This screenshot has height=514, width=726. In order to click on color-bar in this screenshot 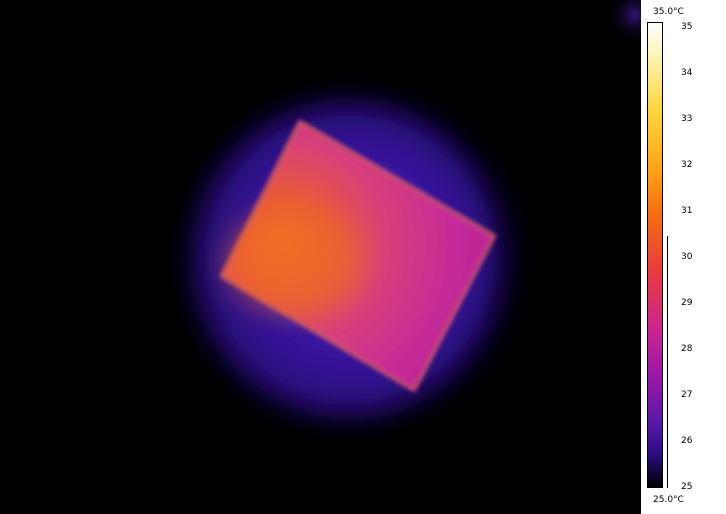, I will do `click(655, 255)`.